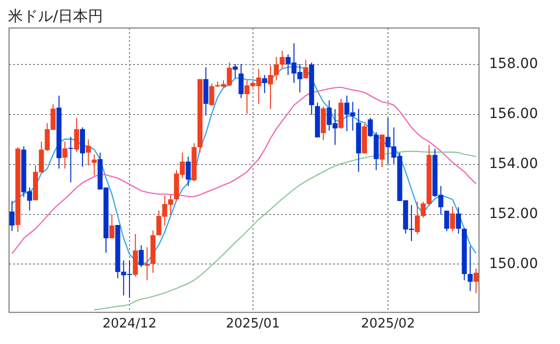  What do you see at coordinates (513, 214) in the screenshot?
I see `y-tick-label: 152.00` at bounding box center [513, 214].